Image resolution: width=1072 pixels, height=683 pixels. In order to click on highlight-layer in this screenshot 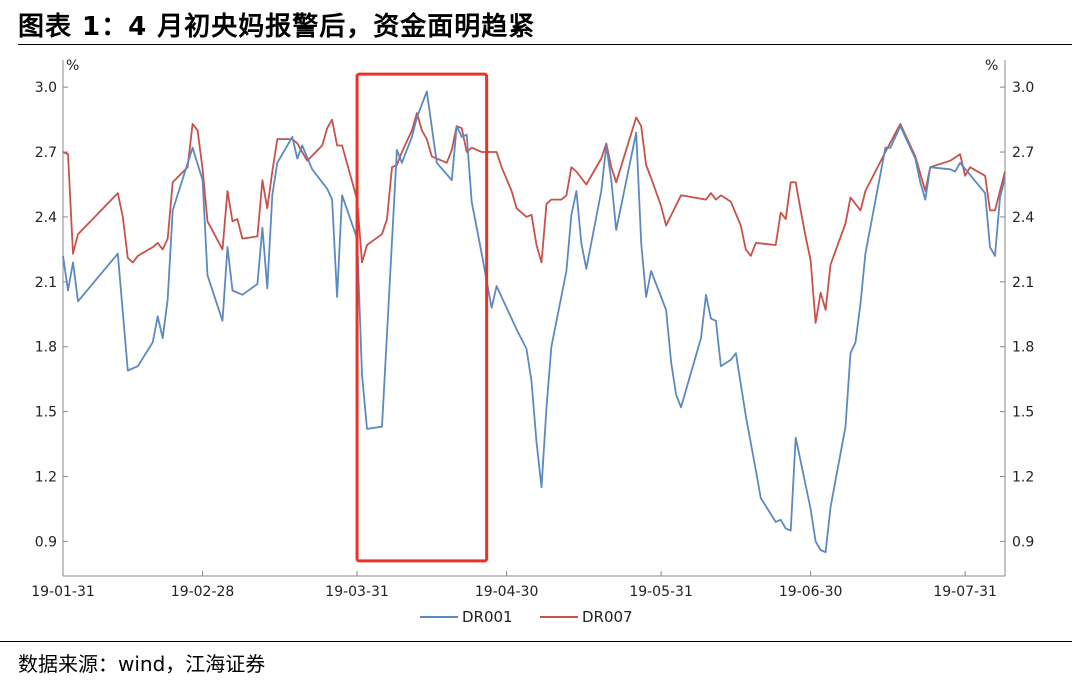, I will do `click(422, 317)`.